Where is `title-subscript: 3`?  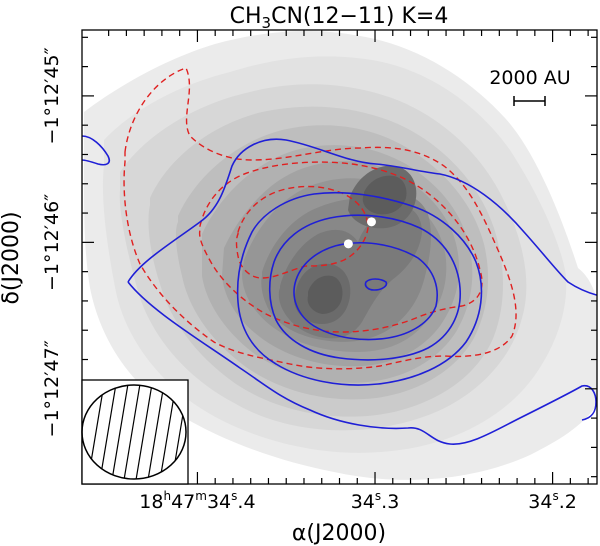
title-subscript: 3 is located at coordinates (267, 23).